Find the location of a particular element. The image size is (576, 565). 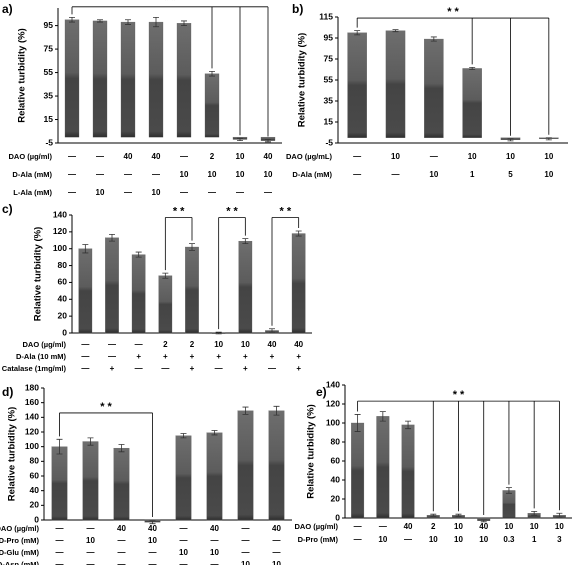

table-cell: 5 is located at coordinates (510, 174).